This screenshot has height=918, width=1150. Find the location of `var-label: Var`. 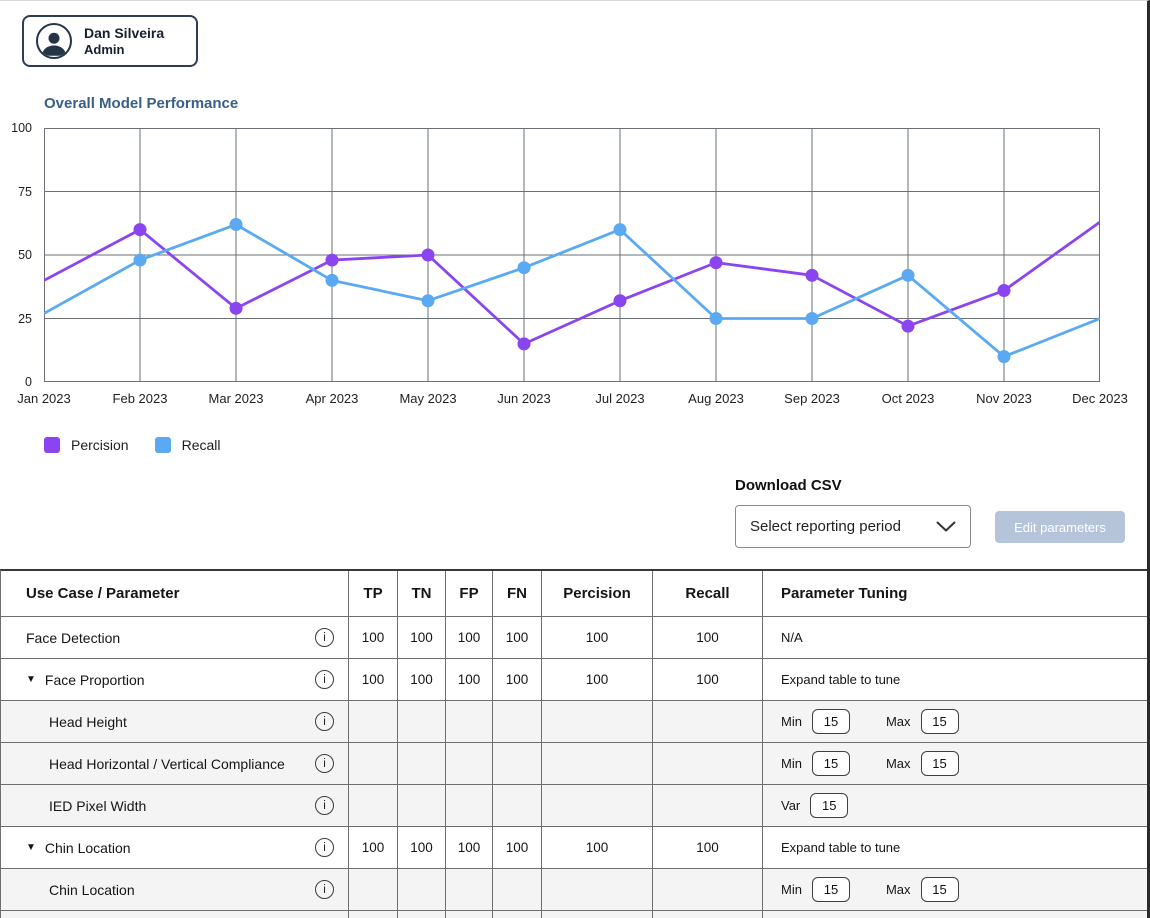

var-label: Var is located at coordinates (791, 805).